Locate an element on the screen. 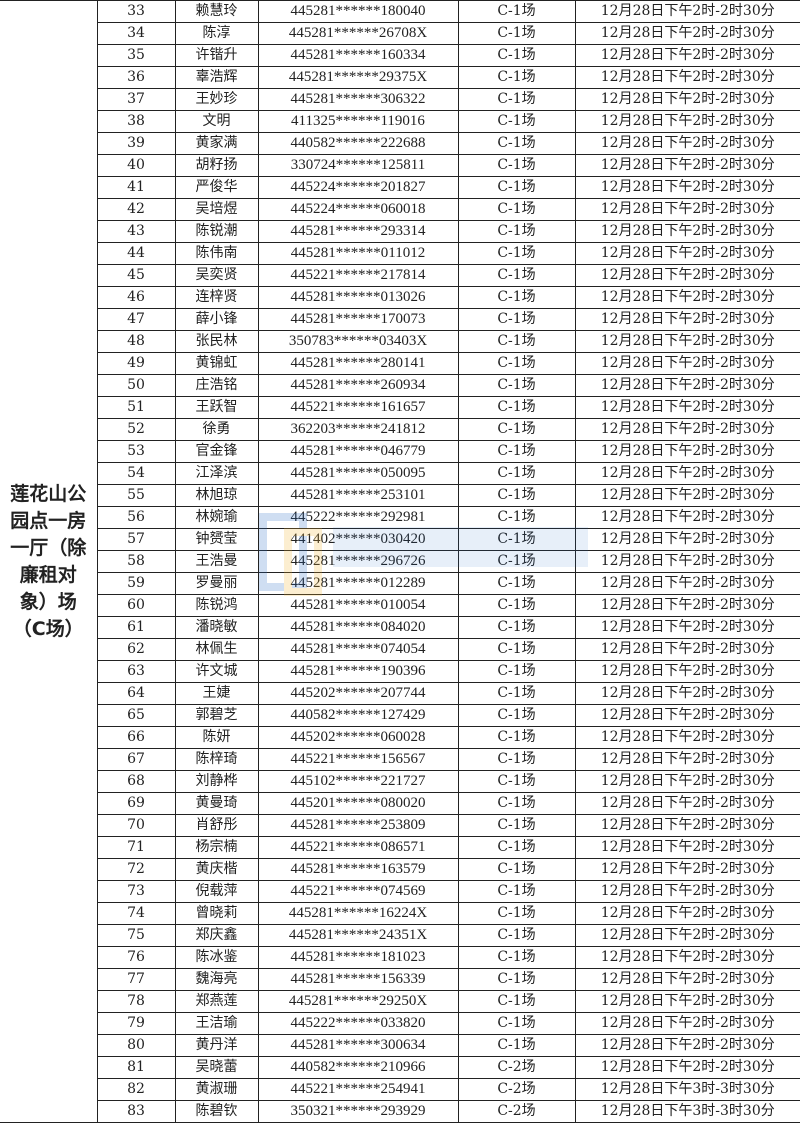  id-number-cell: 362203******241812 is located at coordinates (358, 429).